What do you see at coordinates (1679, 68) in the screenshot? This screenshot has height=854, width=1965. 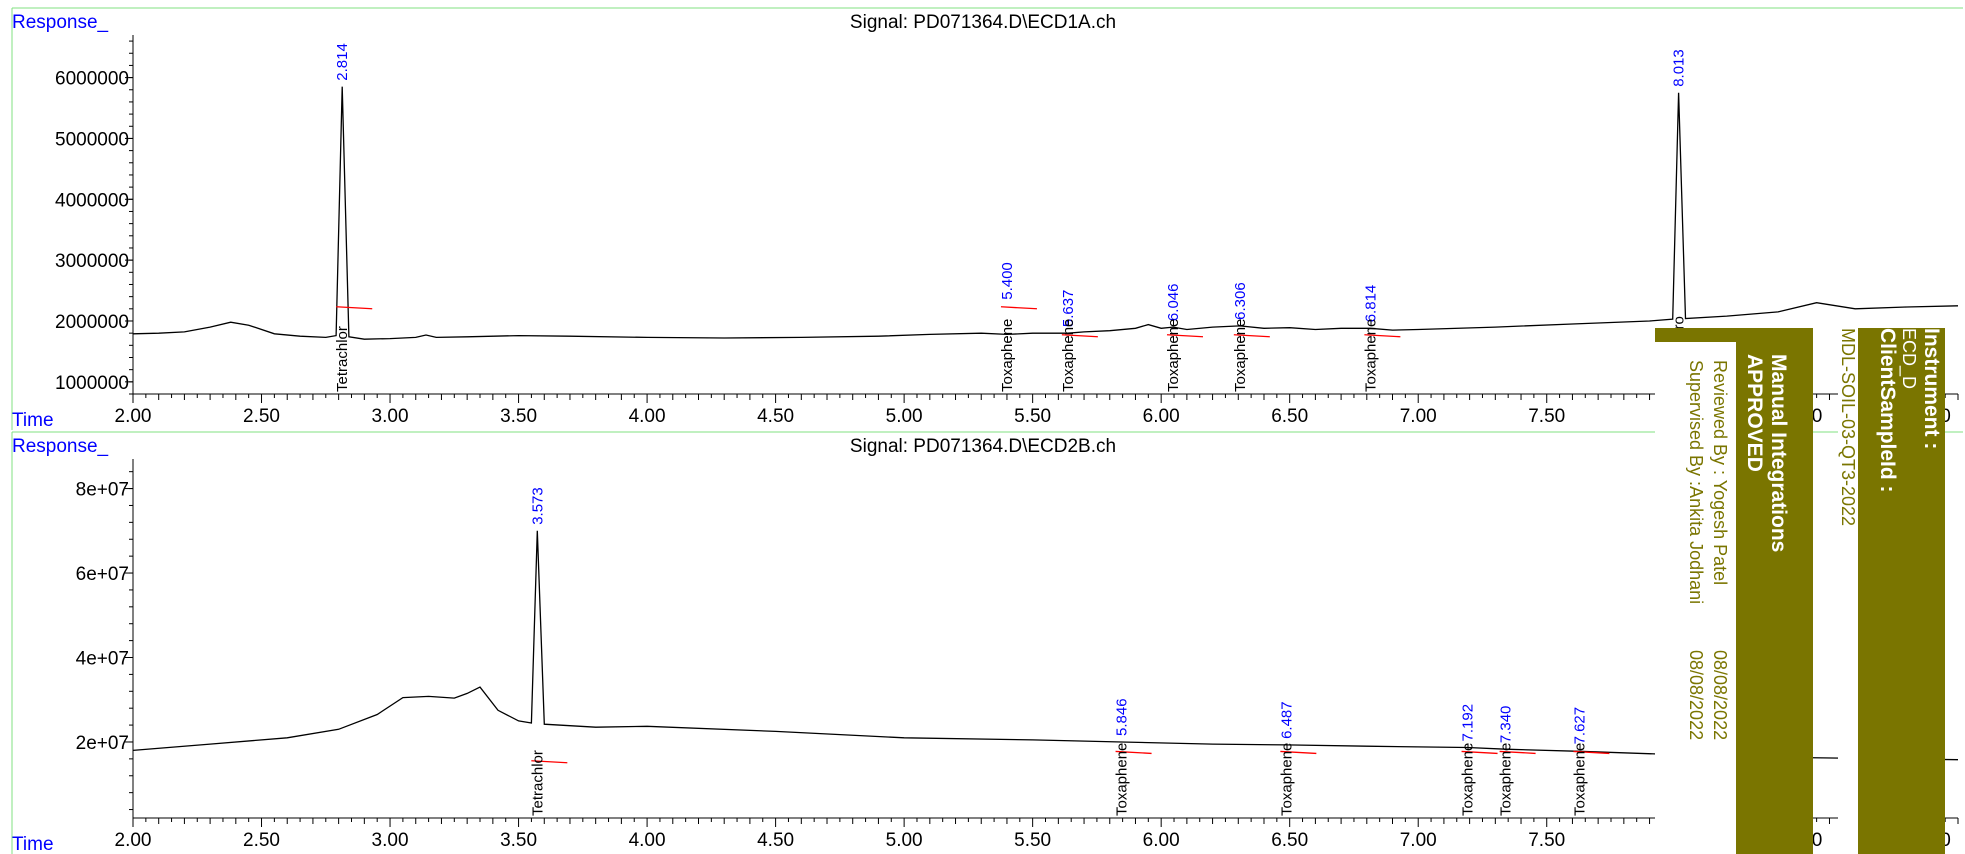 I see `peak-retention-time: 8.013` at bounding box center [1679, 68].